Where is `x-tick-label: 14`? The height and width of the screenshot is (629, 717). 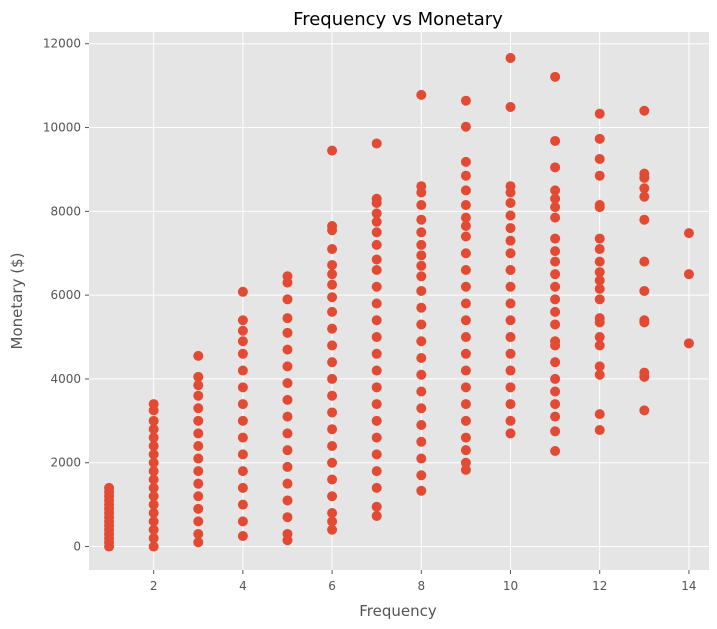 x-tick-label: 14 is located at coordinates (688, 586).